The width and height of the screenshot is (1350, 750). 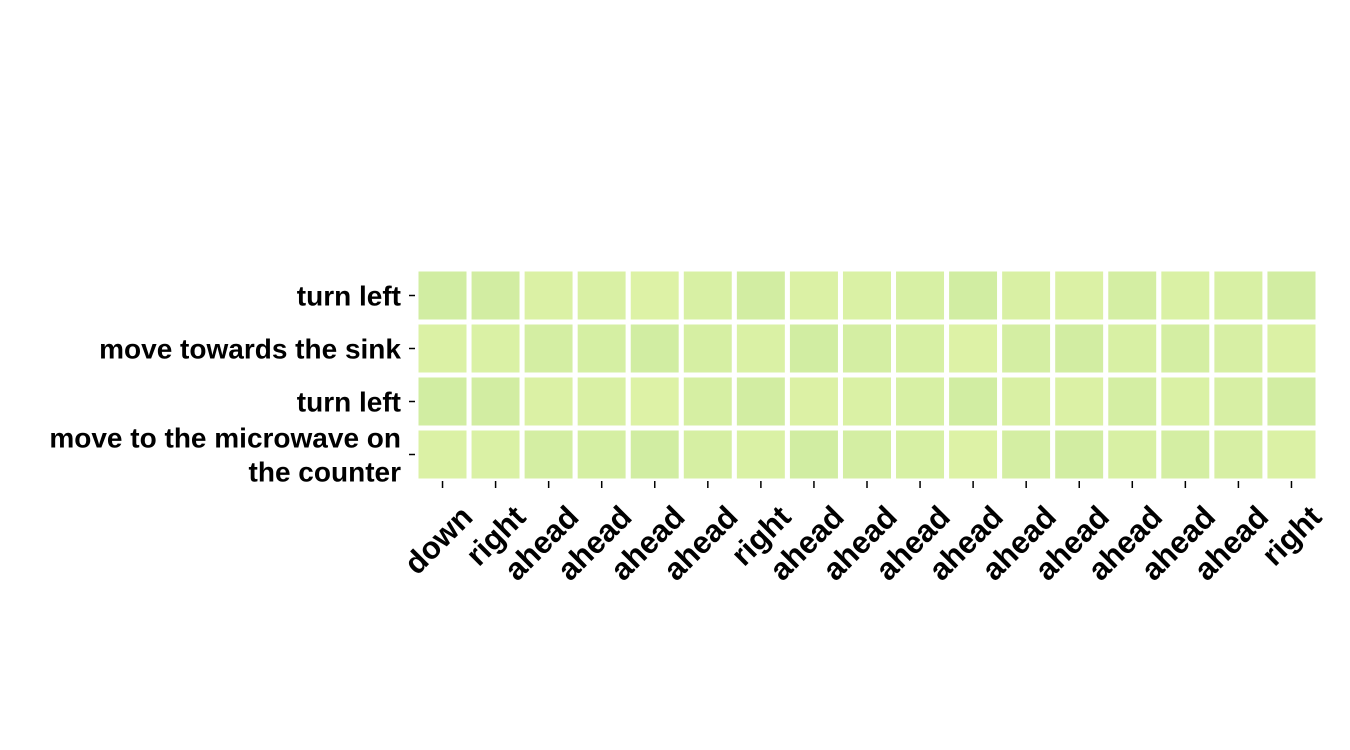 I want to click on y-tick-label: move towards the sink, so click(x=250, y=349).